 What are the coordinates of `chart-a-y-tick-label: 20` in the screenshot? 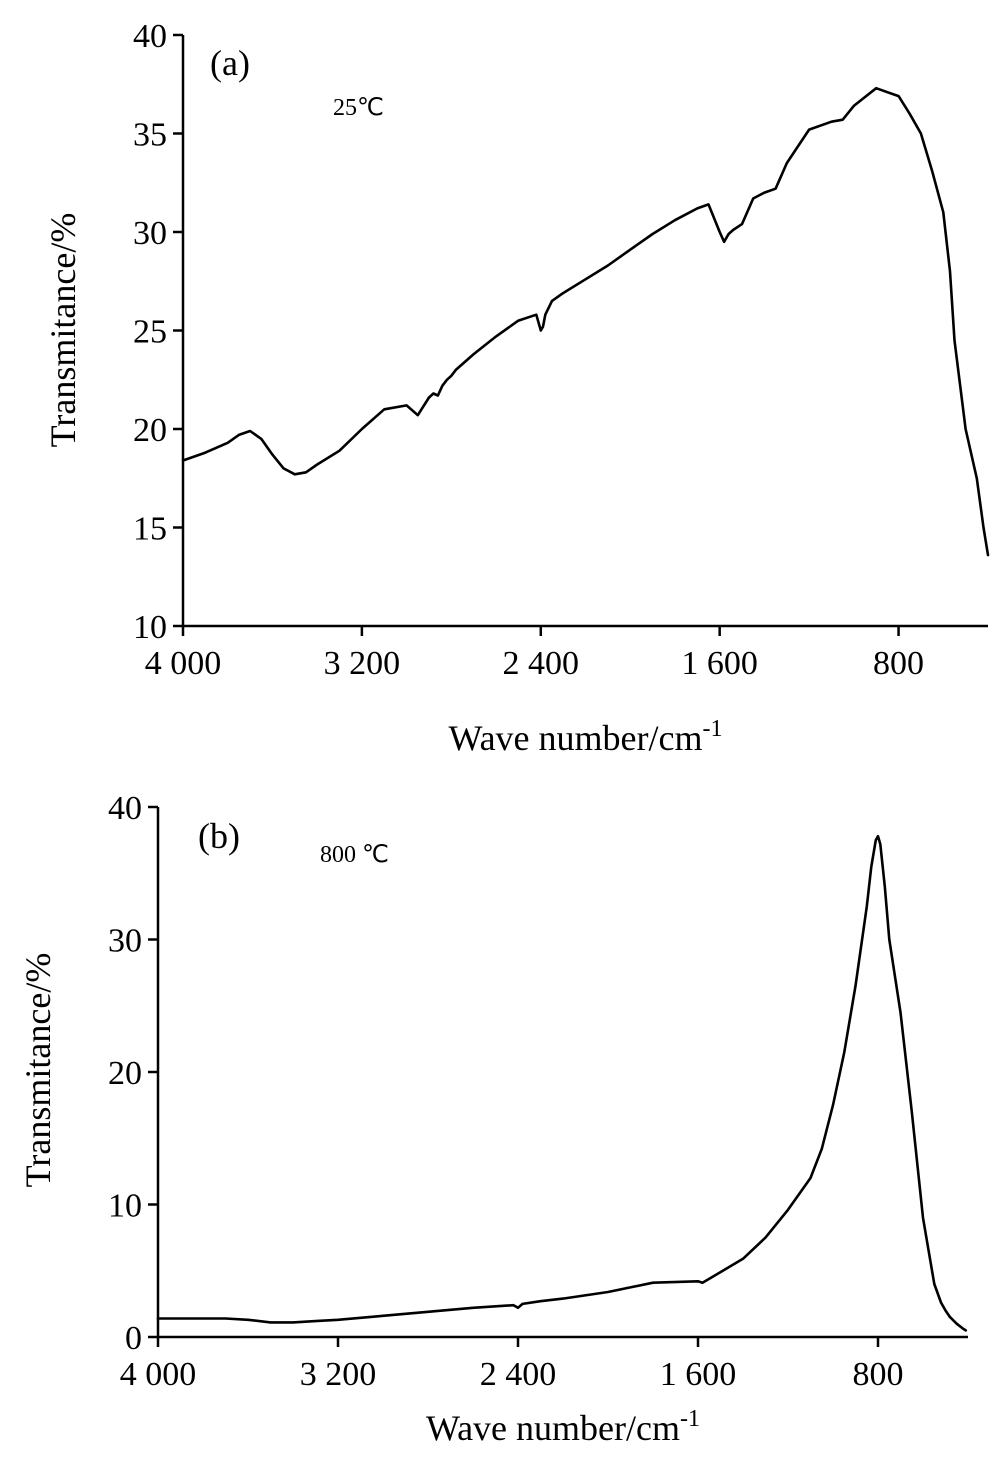 It's located at (150, 430).